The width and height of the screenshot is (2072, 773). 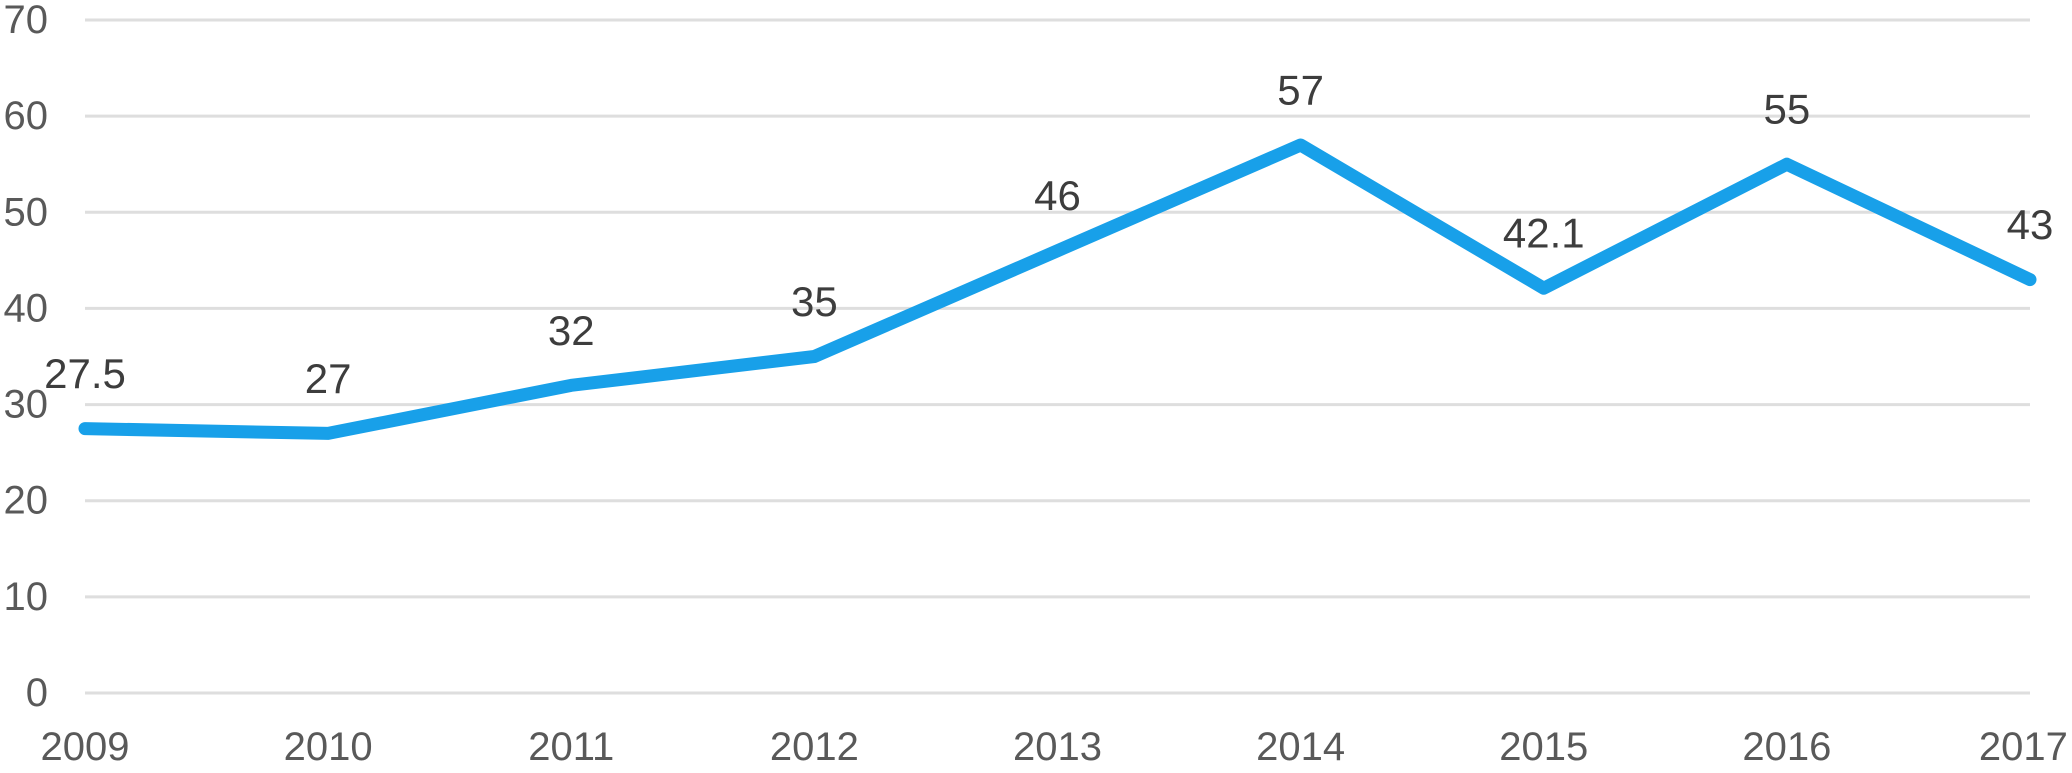 I want to click on y-axis-tick-label: 70, so click(x=26, y=21).